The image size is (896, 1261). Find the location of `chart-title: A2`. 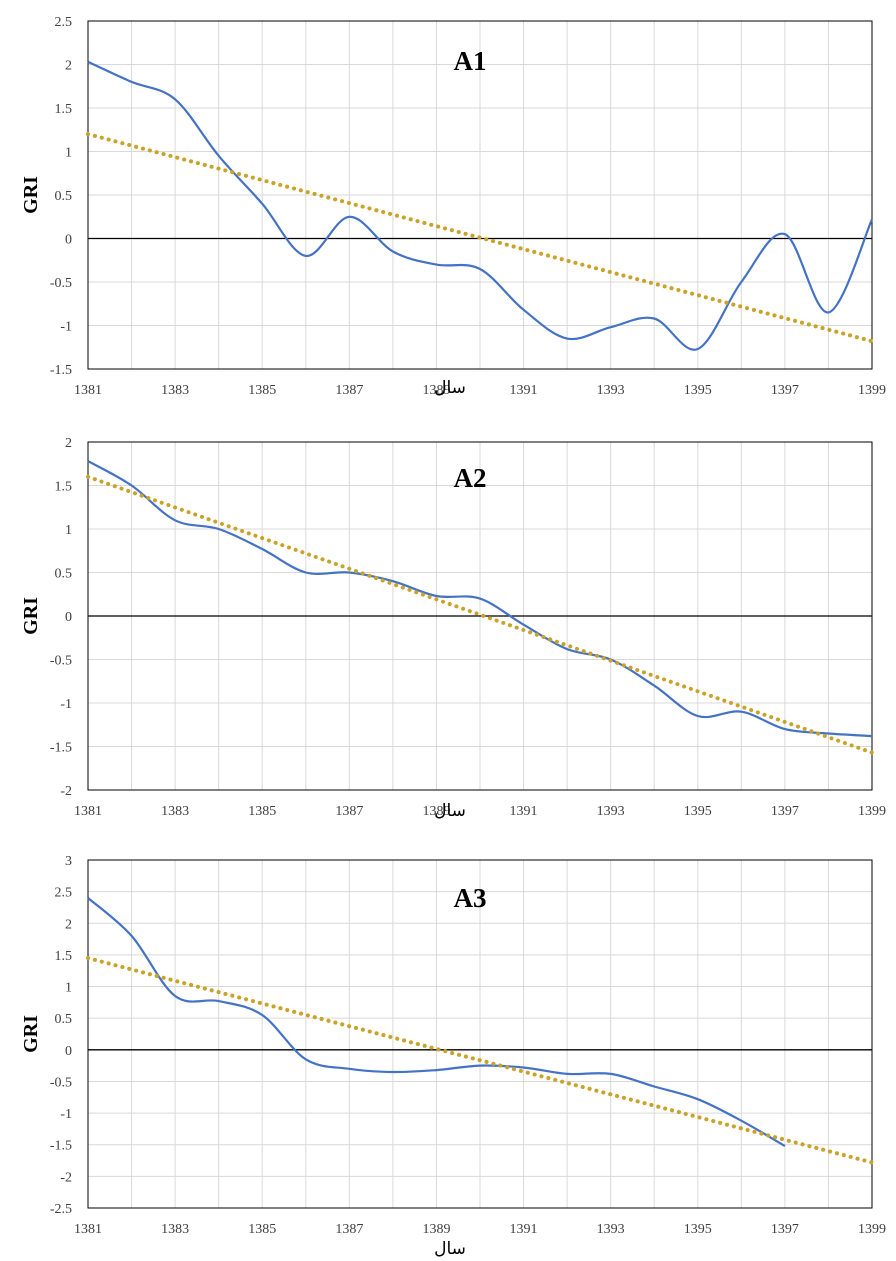

chart-title: A2 is located at coordinates (470, 478).